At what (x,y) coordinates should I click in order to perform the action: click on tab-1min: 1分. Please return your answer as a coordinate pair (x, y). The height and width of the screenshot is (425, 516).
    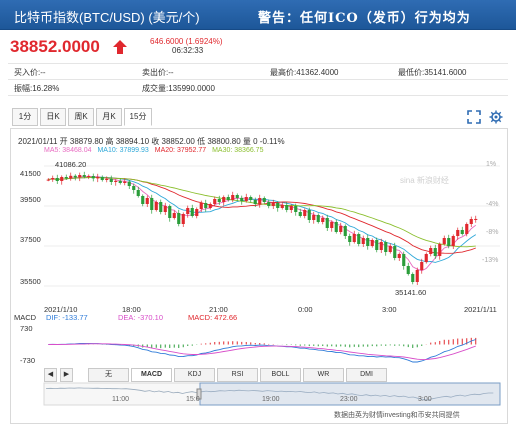
    Looking at the image, I should click on (25, 117).